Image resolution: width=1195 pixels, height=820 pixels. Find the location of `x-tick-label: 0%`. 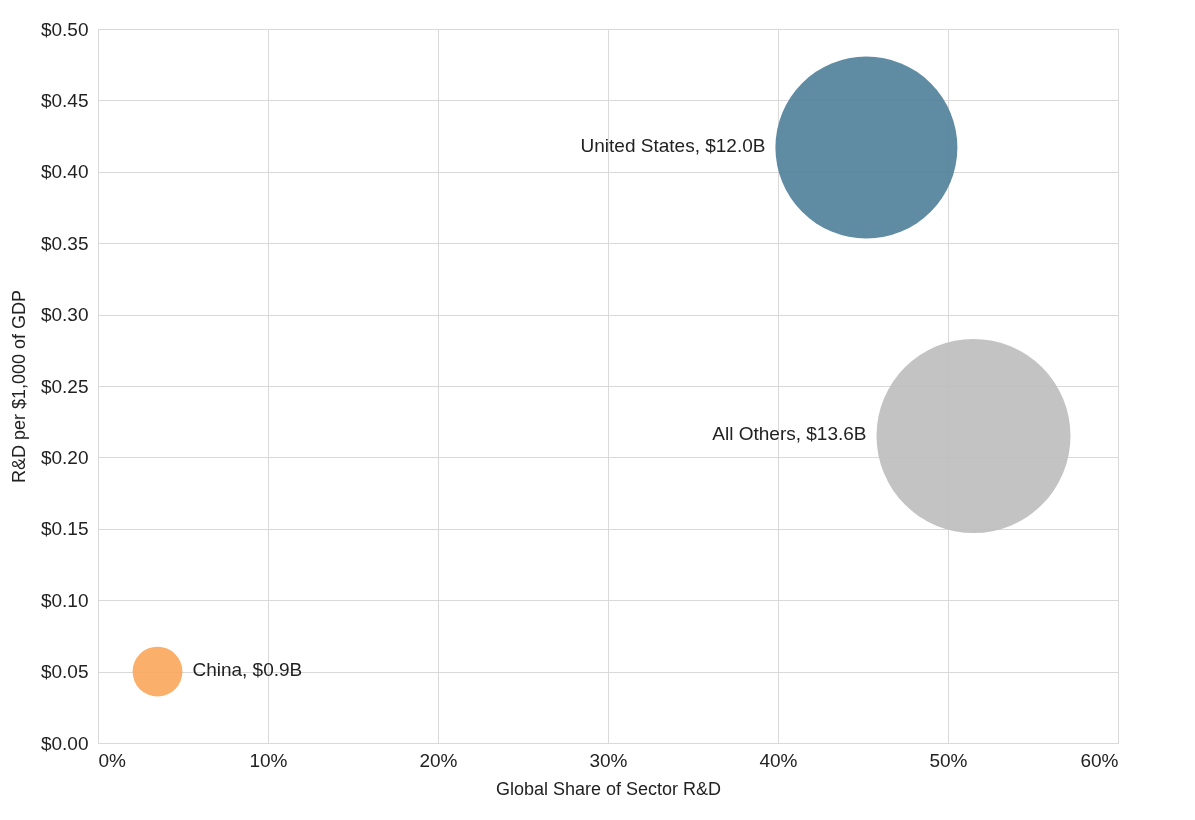

x-tick-label: 0% is located at coordinates (112, 760).